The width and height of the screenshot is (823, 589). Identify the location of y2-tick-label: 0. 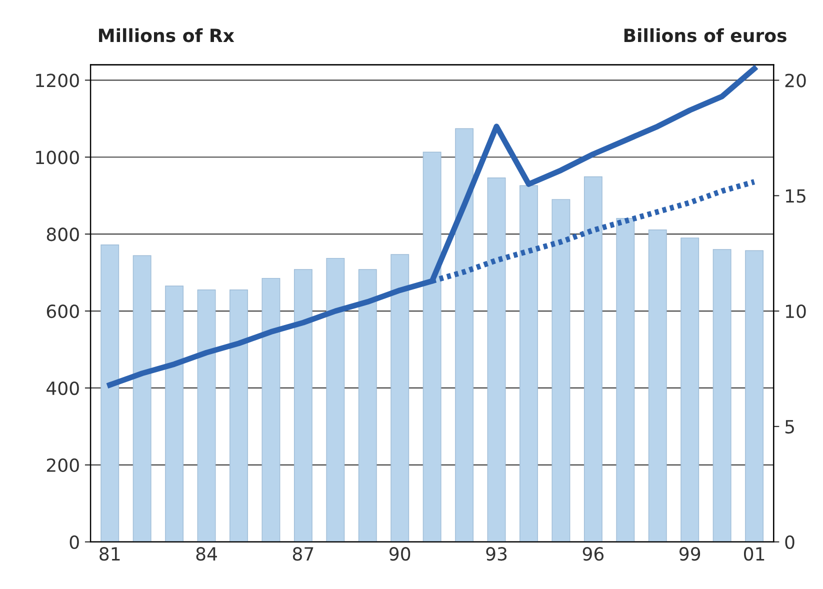
(789, 542).